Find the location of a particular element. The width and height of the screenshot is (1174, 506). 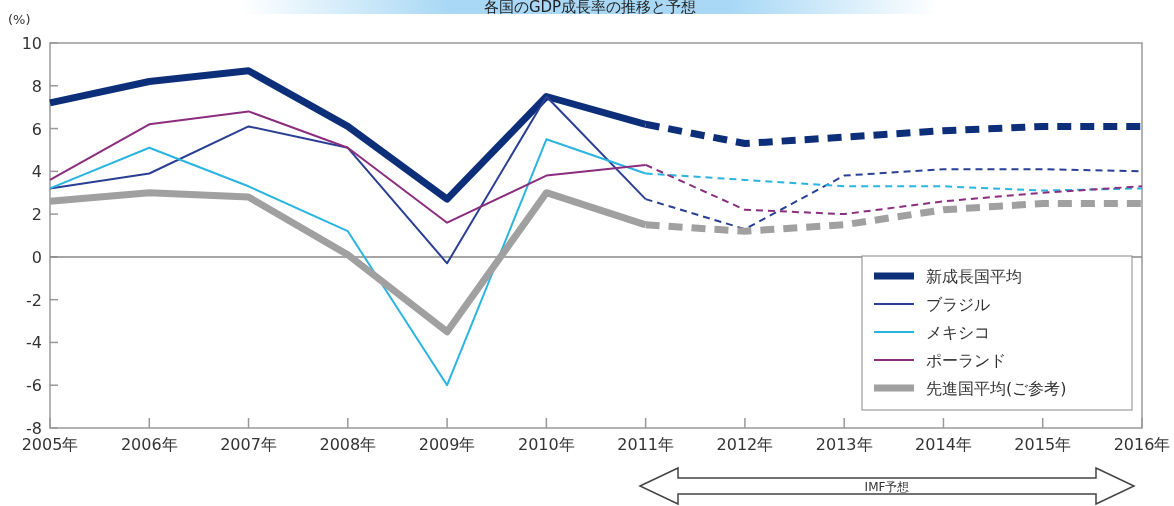

y-tick-label: 6 is located at coordinates (36, 129).